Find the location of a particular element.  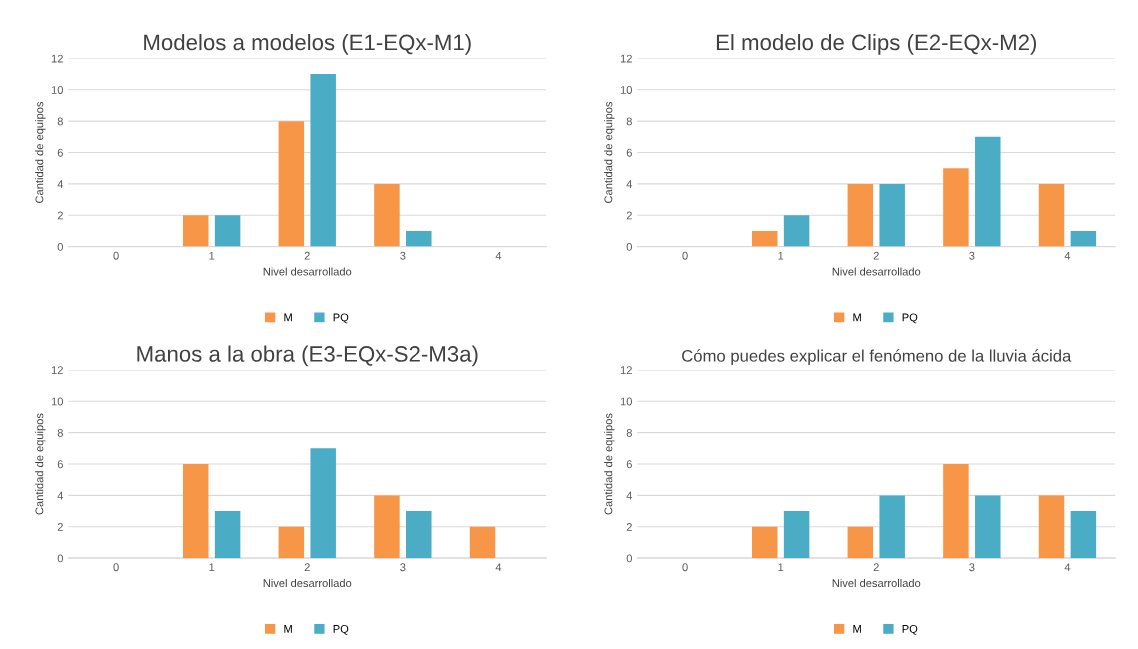

chart-title: El modelo de Clips (E2-EQx-M2) is located at coordinates (876, 44).